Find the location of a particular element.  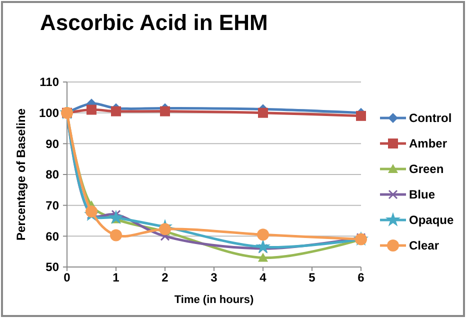

y-tick-label: 90 is located at coordinates (53, 143).